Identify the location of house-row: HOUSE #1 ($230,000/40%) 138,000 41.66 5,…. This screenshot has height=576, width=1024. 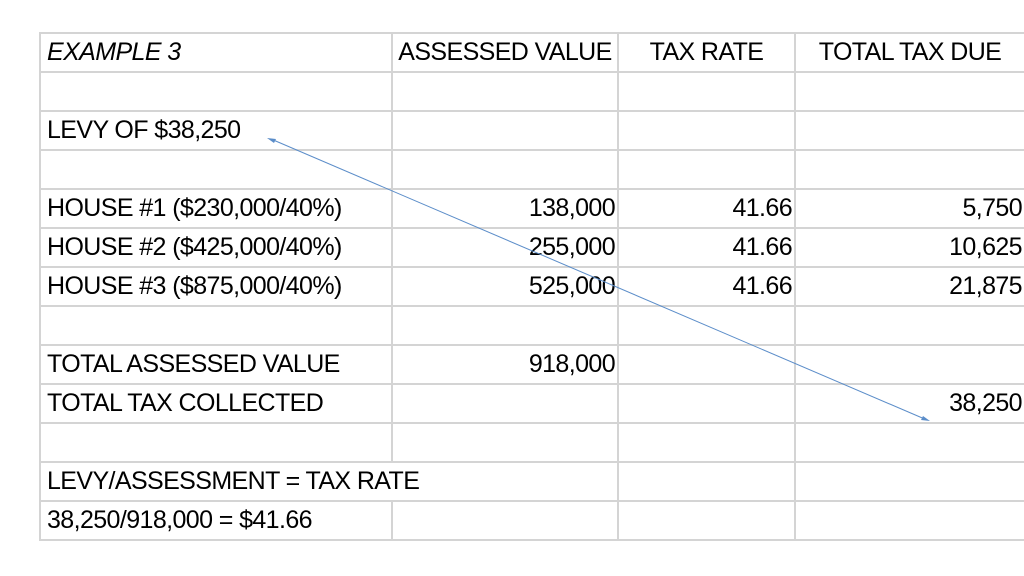
(531, 208).